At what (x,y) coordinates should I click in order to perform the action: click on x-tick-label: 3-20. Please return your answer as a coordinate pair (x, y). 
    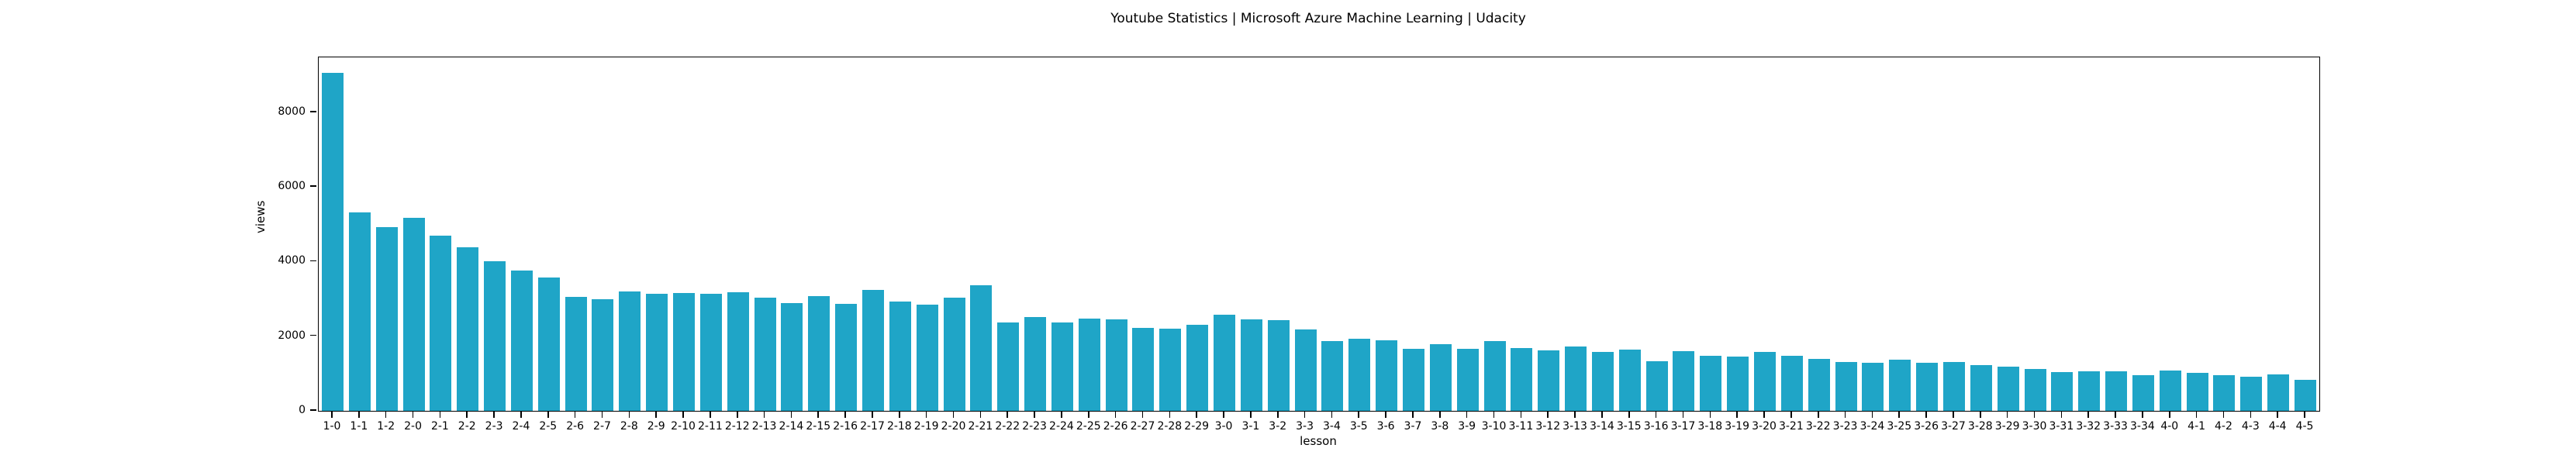
    Looking at the image, I should click on (1764, 427).